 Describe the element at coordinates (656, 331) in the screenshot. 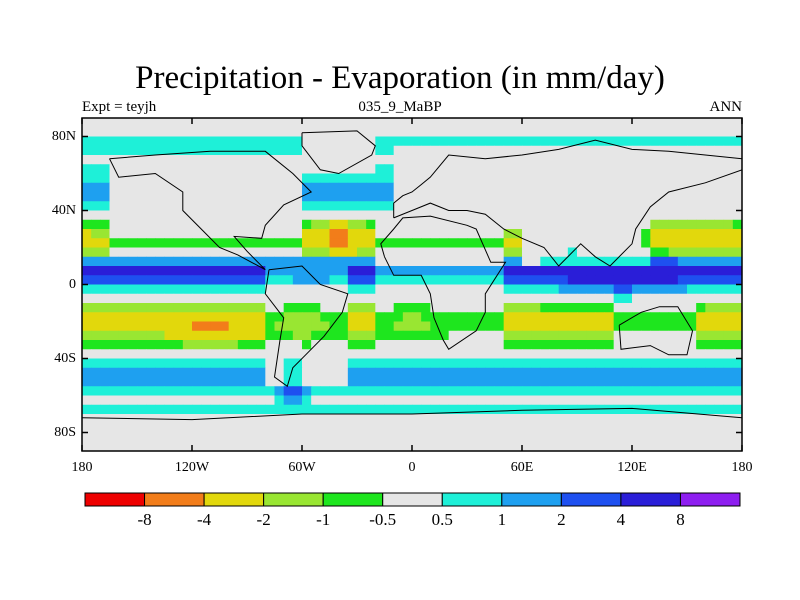

I see `coastline` at that location.